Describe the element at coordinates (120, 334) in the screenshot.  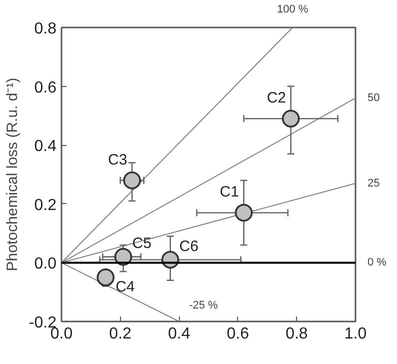
I see `x-tick-label: 0.2` at that location.